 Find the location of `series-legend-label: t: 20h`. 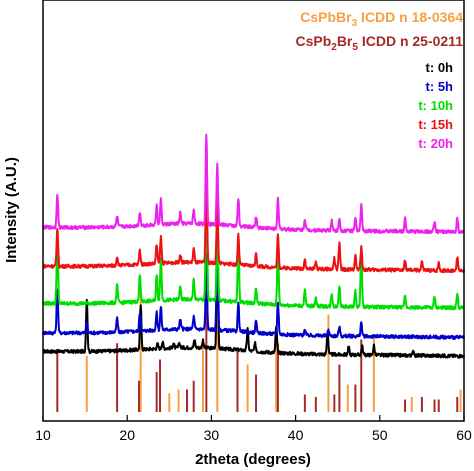

series-legend-label: t: 20h is located at coordinates (435, 143).